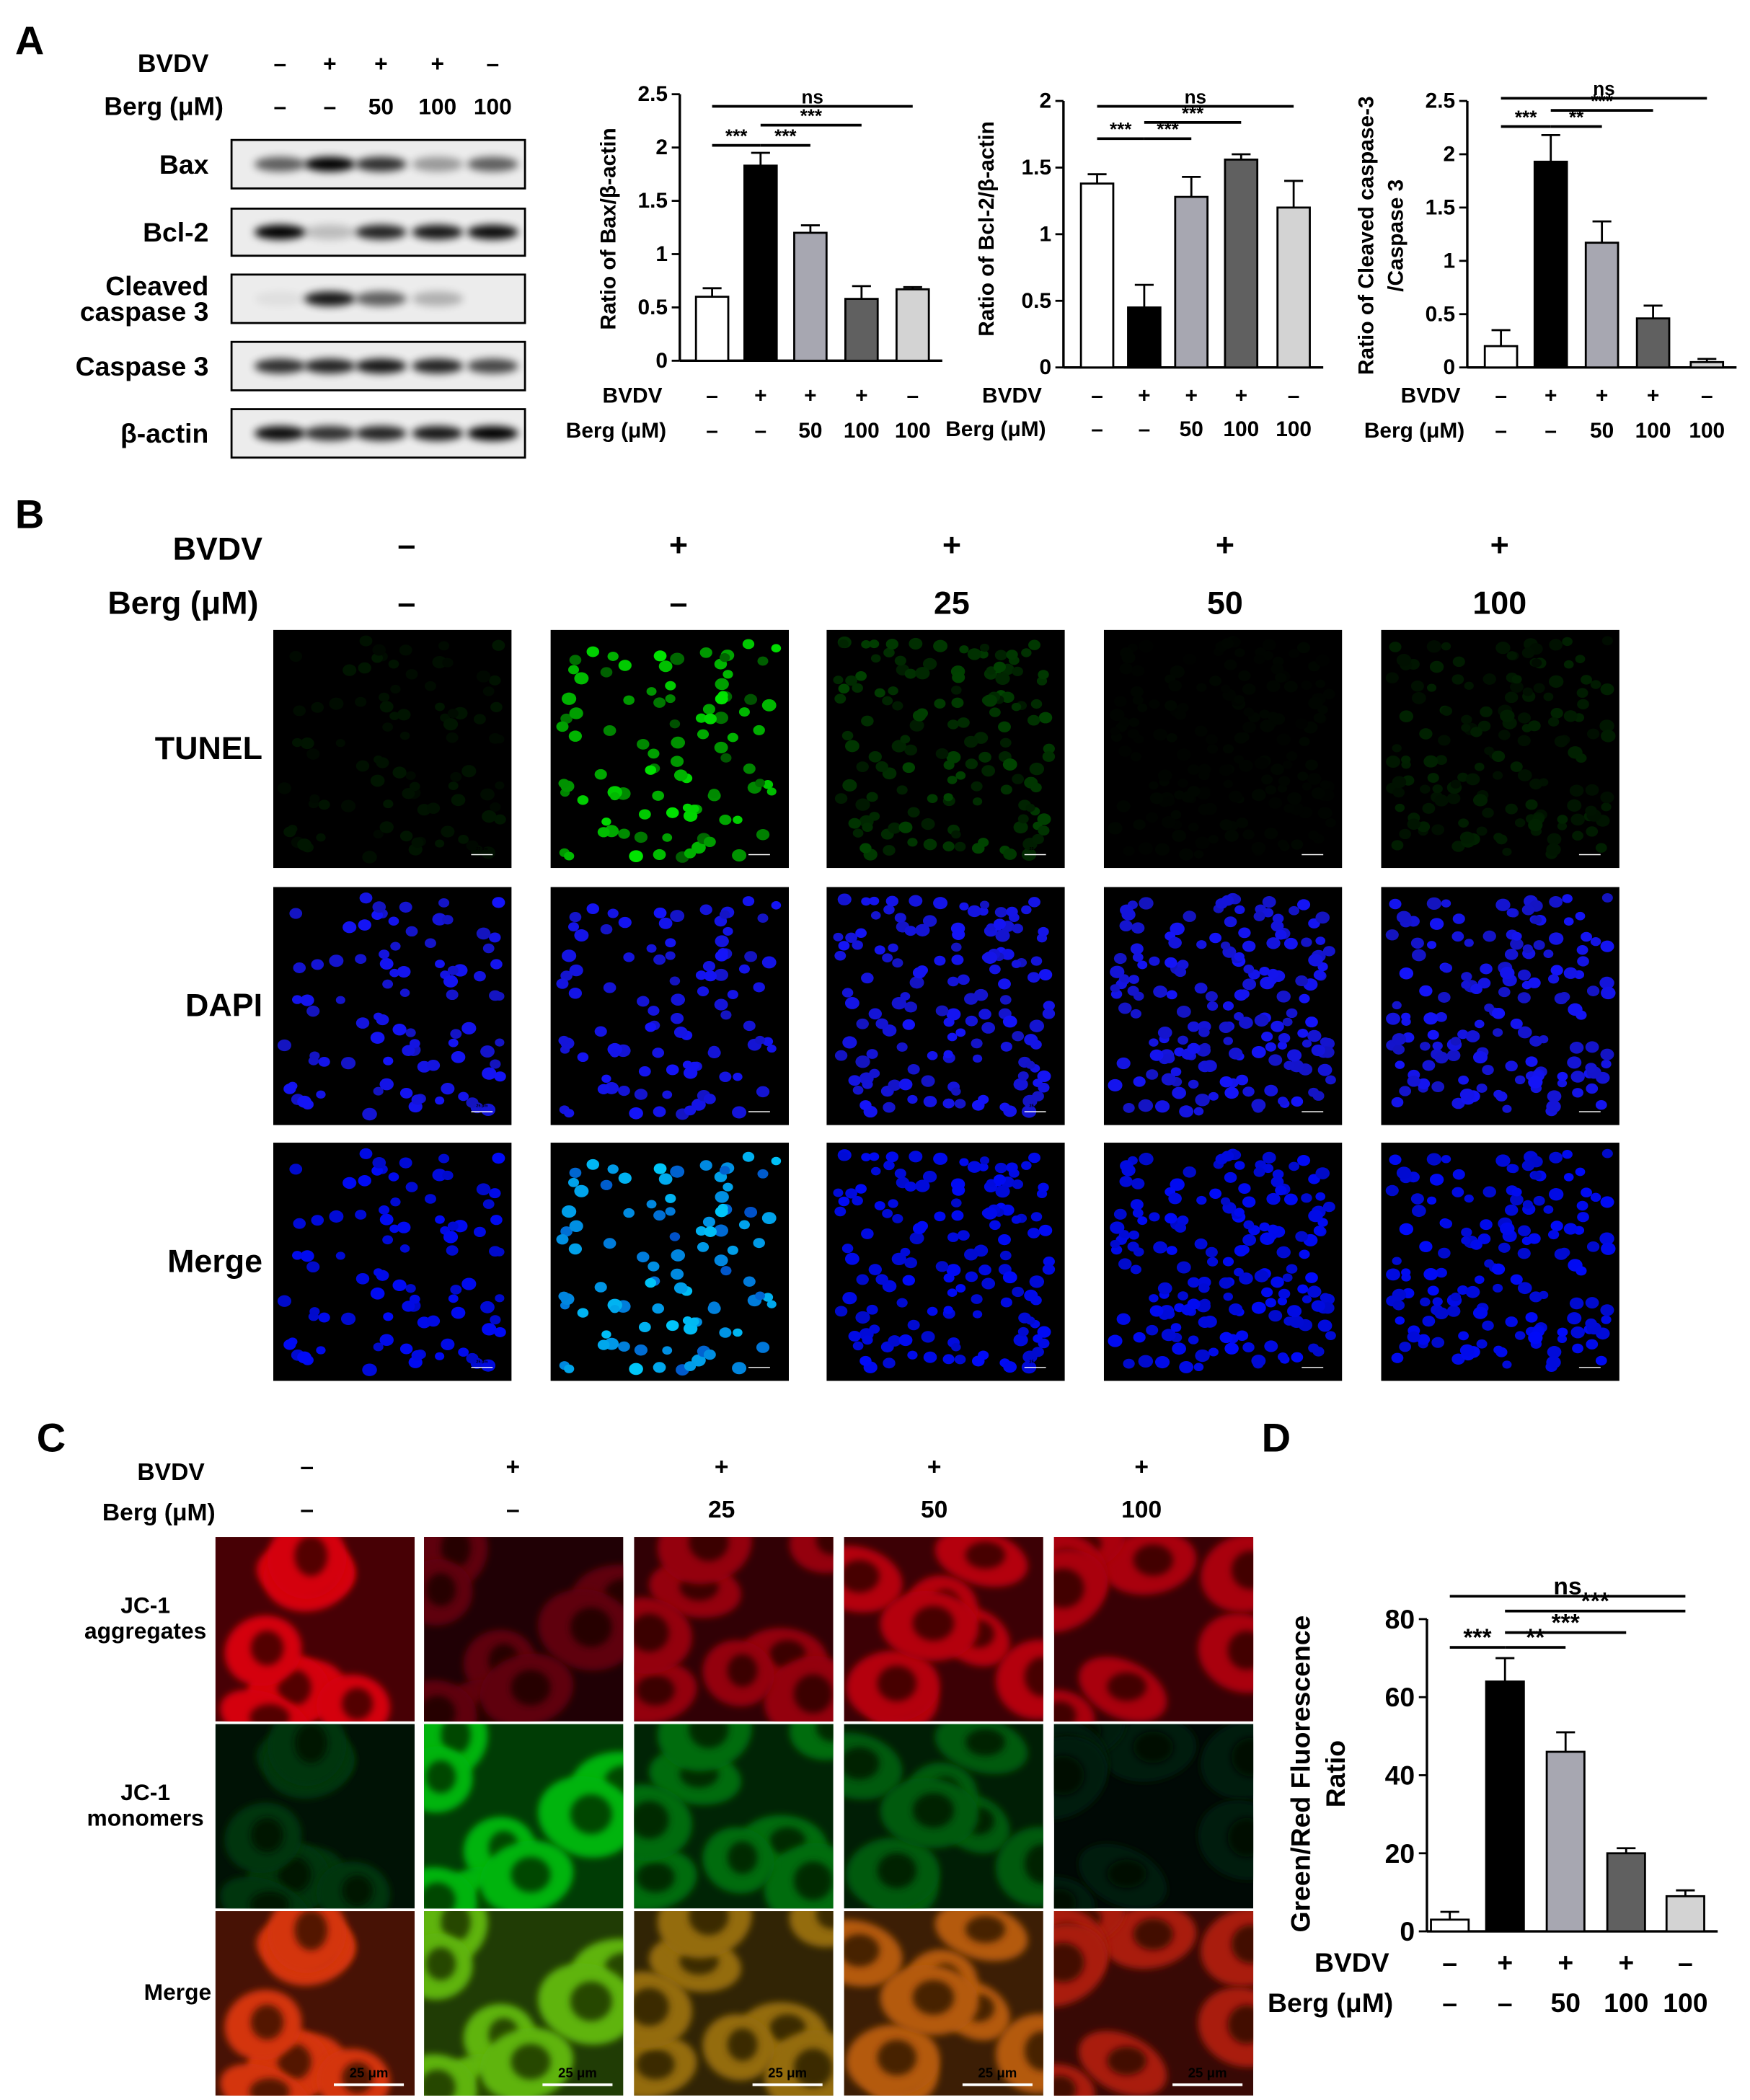 Image resolution: width=1750 pixels, height=2100 pixels. What do you see at coordinates (1602, 101) in the screenshot?
I see `significance-label: ***` at bounding box center [1602, 101].